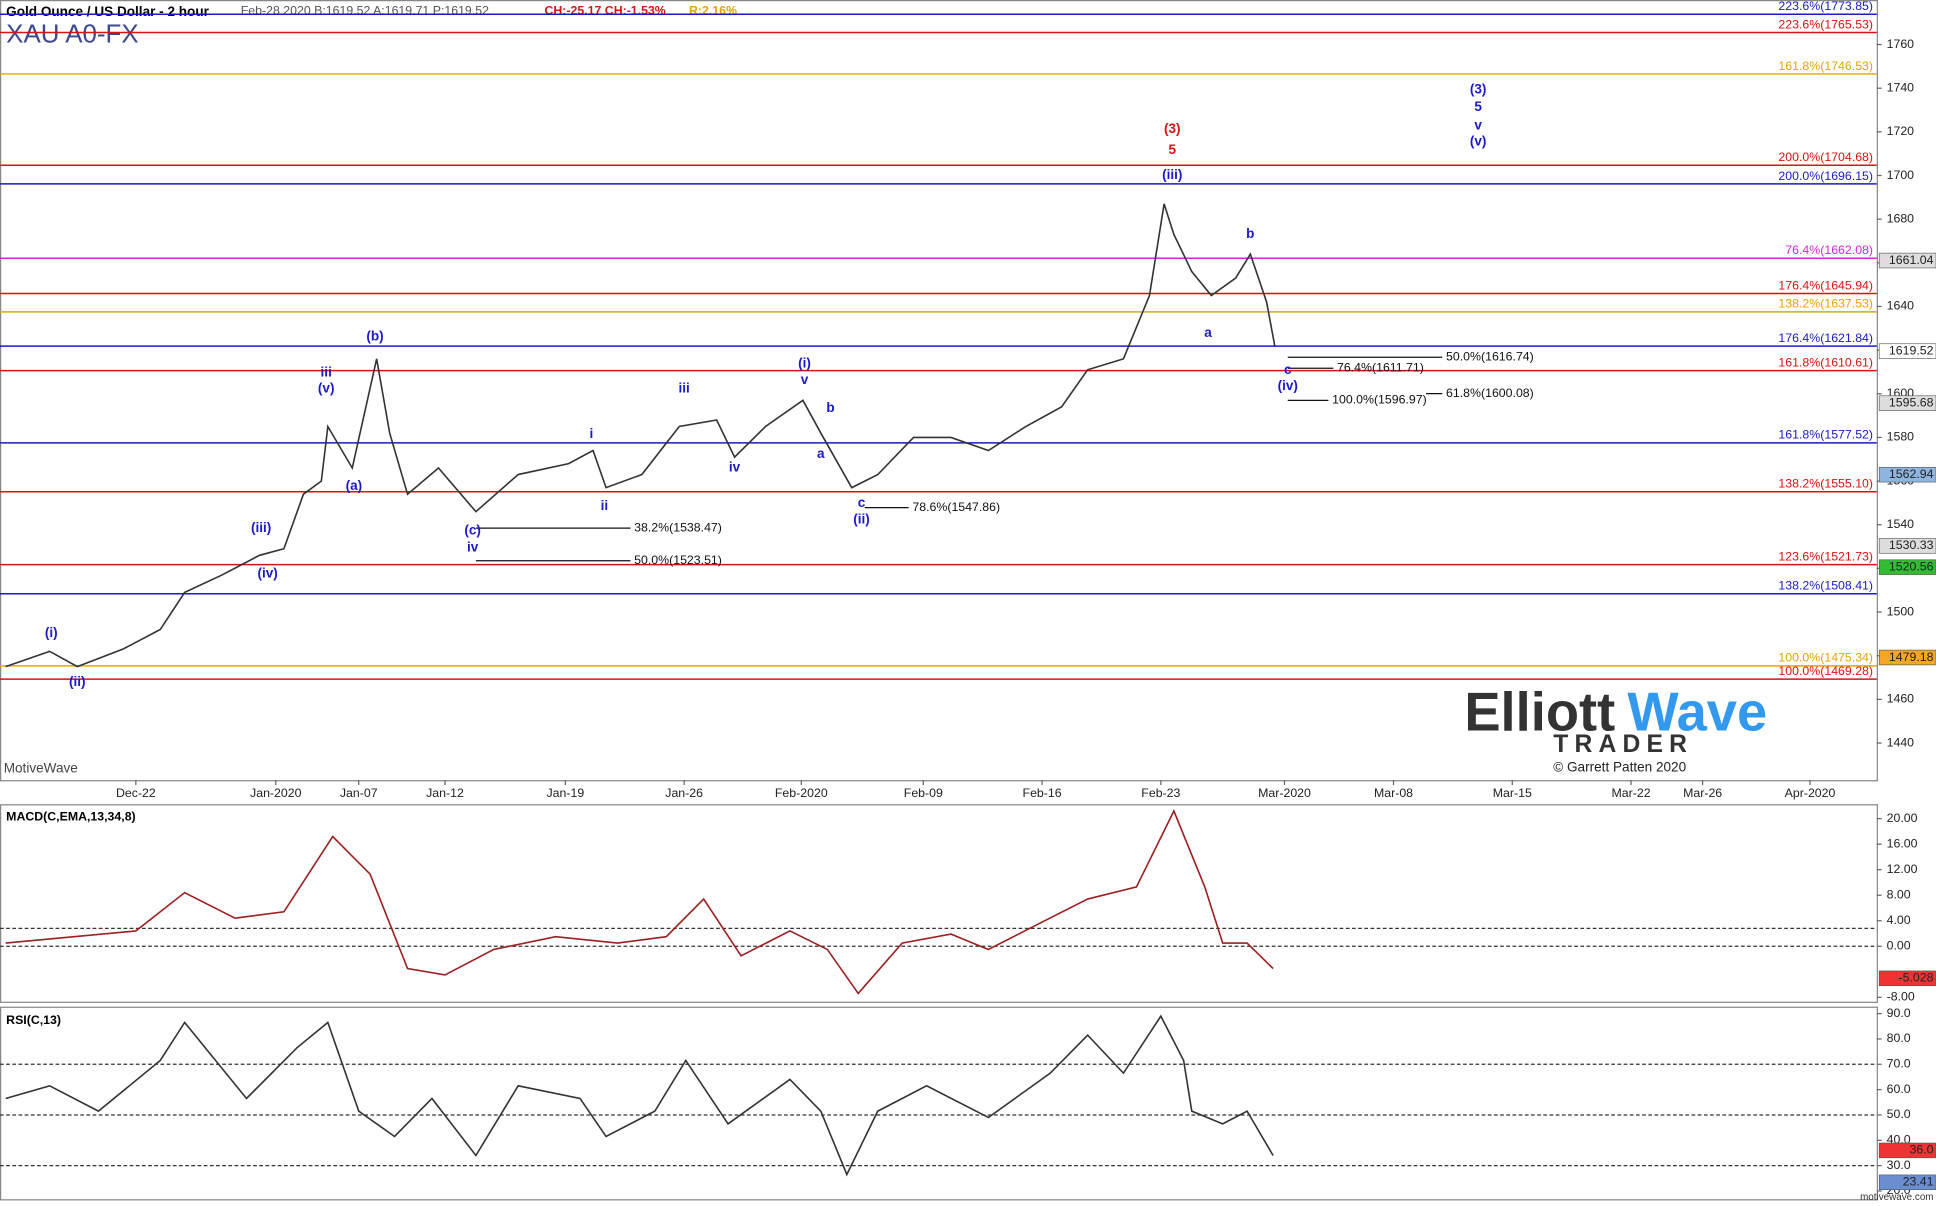  What do you see at coordinates (1899, 1089) in the screenshot?
I see `y-tick-label: 60.0` at bounding box center [1899, 1089].